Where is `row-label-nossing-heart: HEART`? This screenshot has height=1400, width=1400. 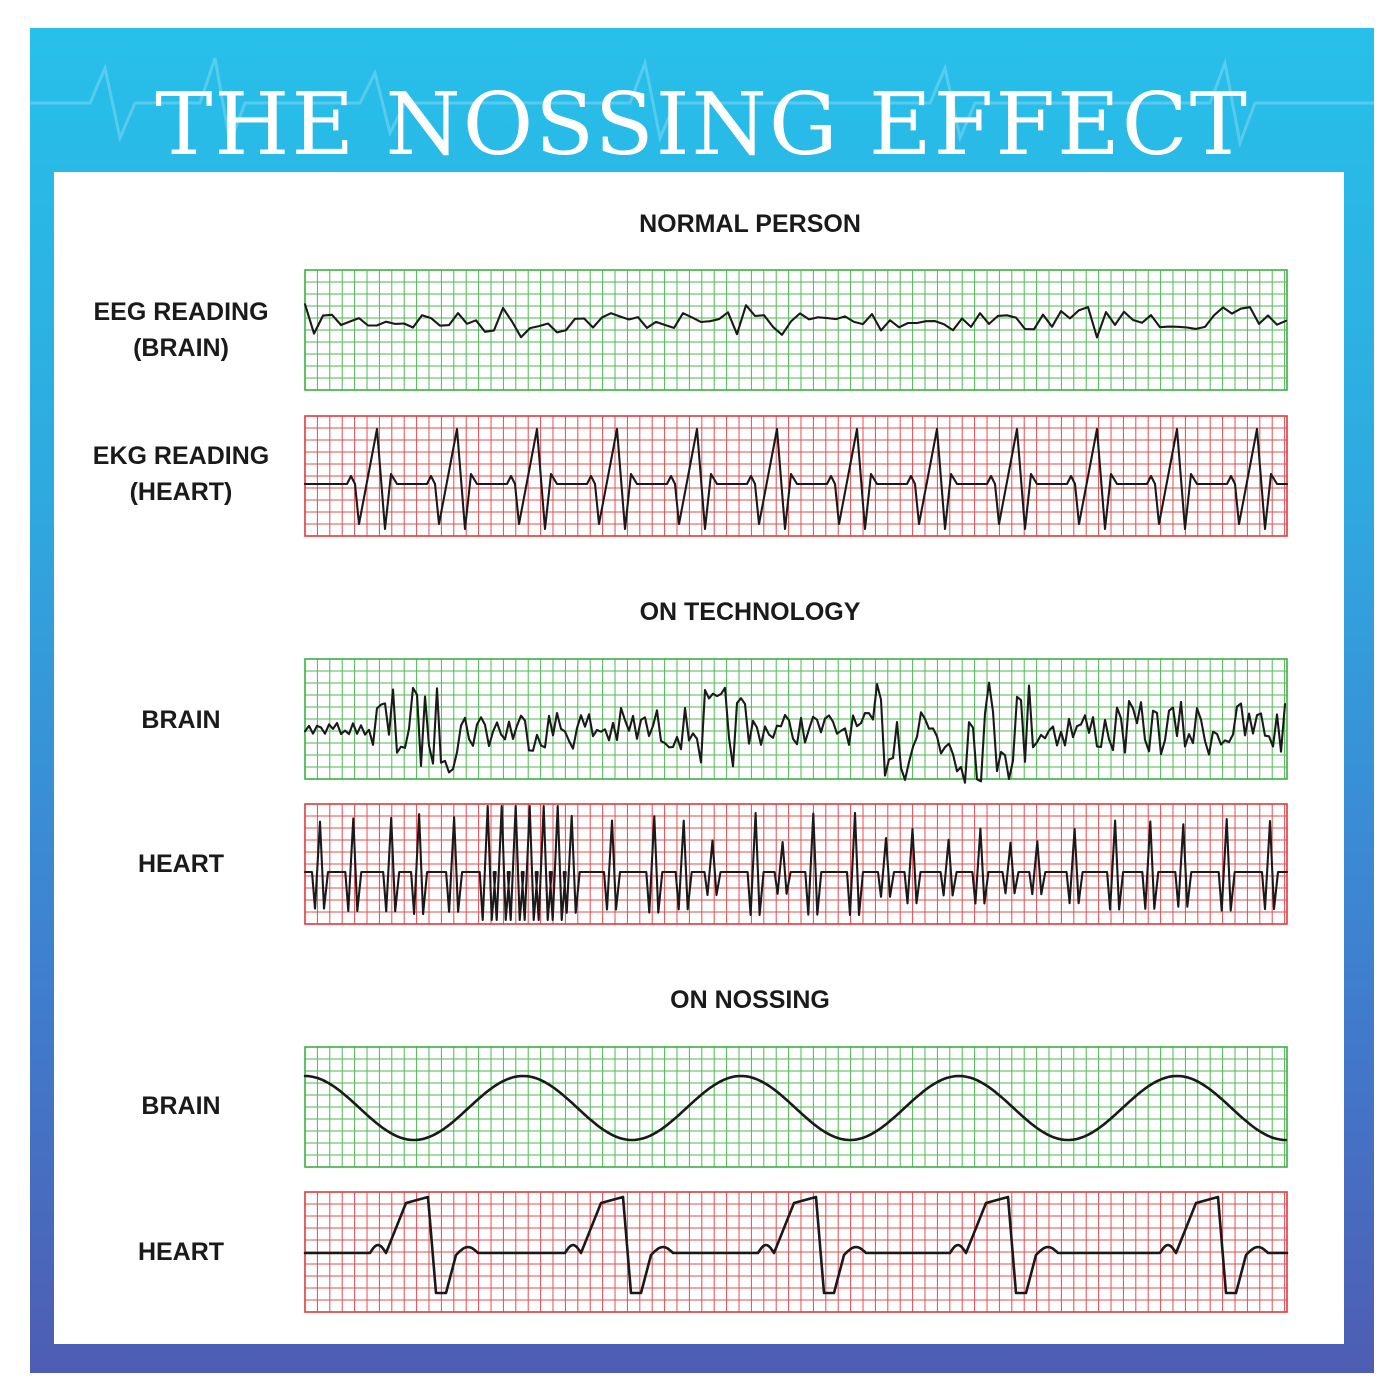
row-label-nossing-heart: HEART is located at coordinates (181, 1252).